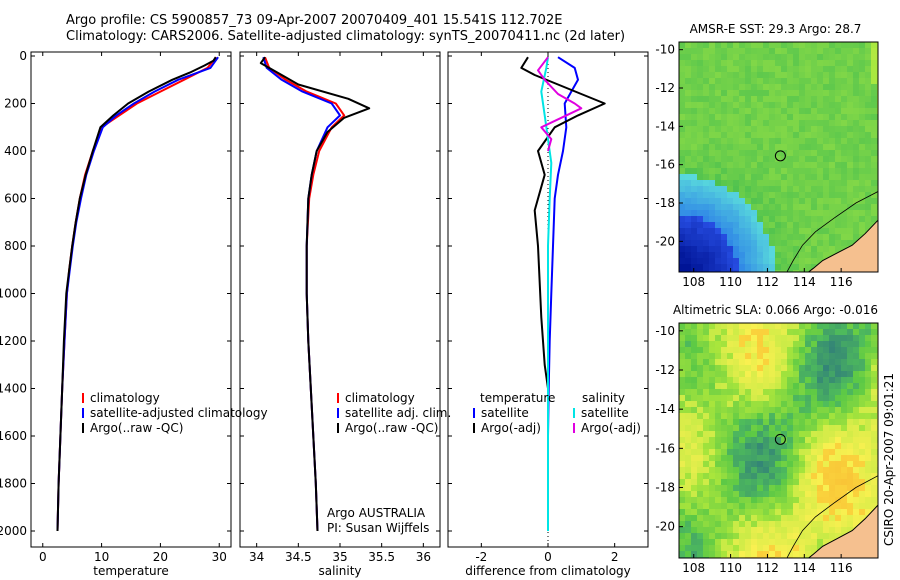 Image resolution: width=900 pixels, height=580 pixels. Describe the element at coordinates (13, 484) in the screenshot. I see `temperature-ytick-label: 1800` at that location.